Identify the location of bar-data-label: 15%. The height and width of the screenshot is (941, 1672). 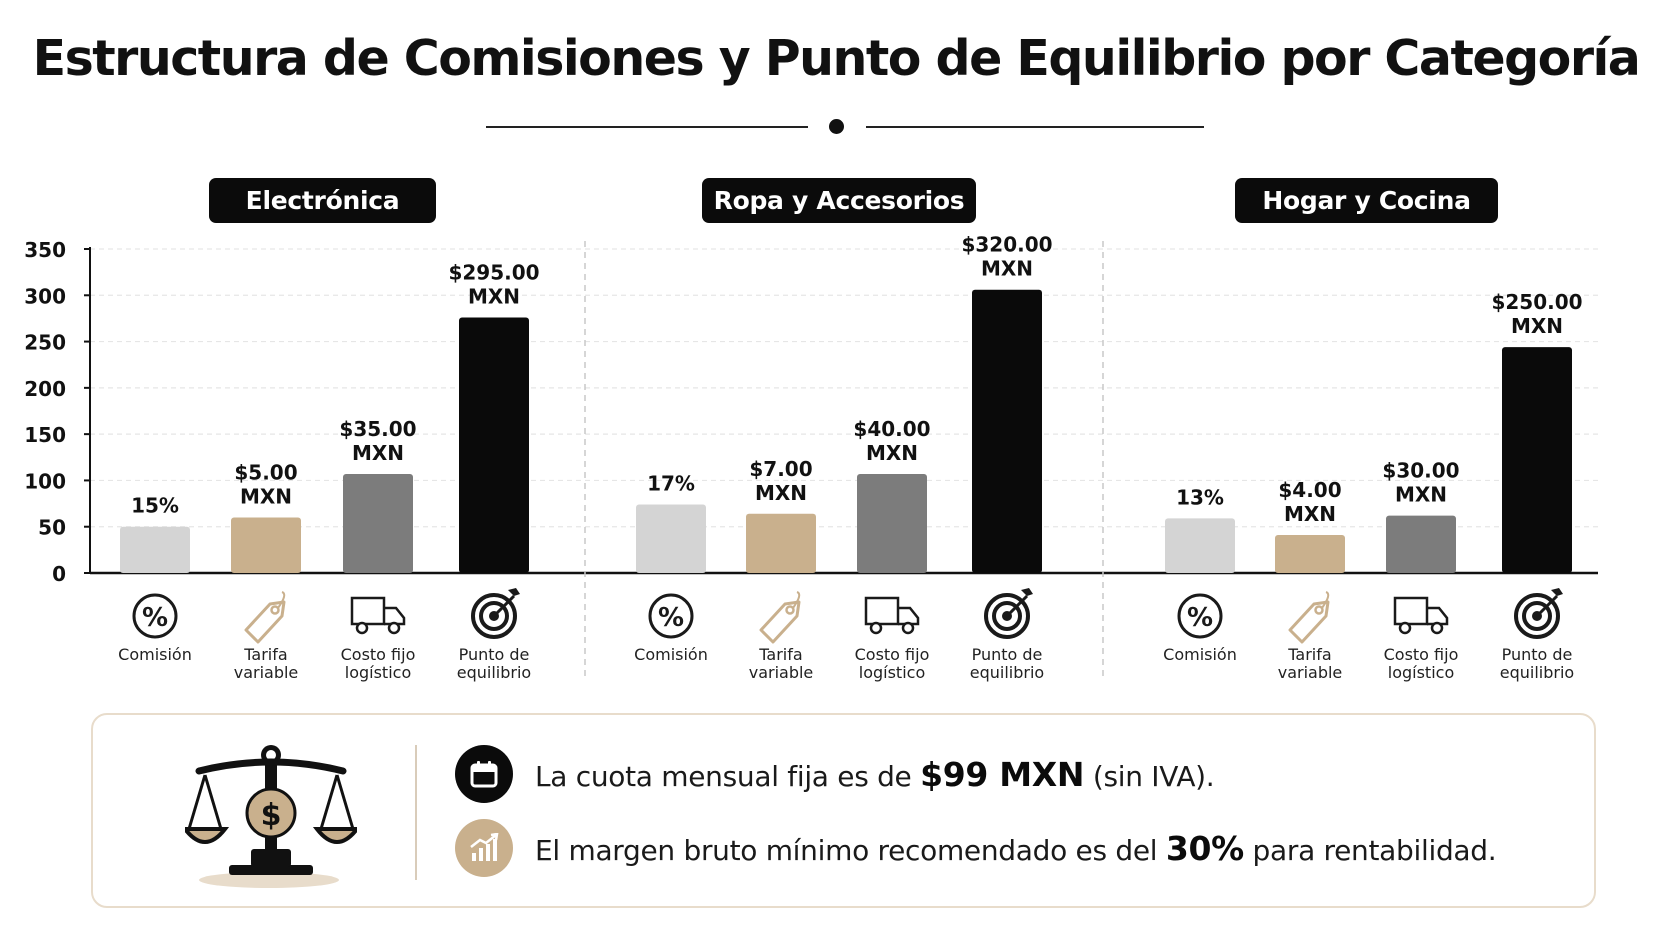
(155, 506).